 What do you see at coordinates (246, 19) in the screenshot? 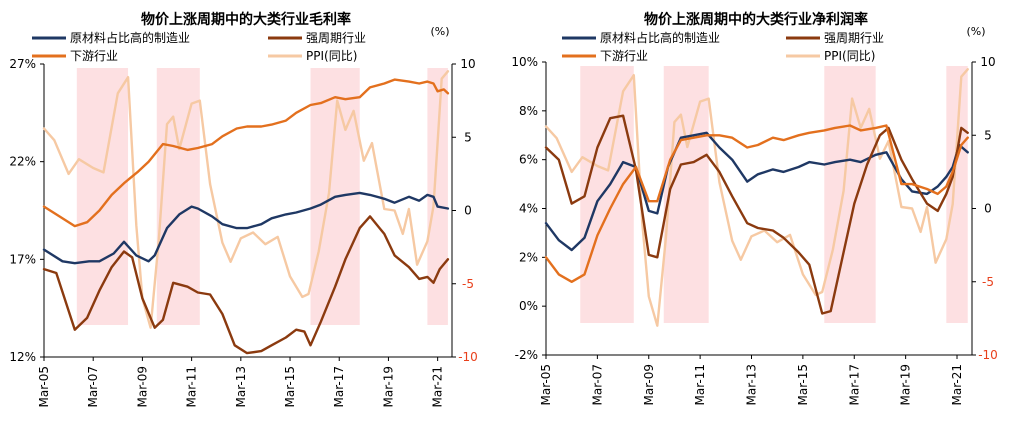
I see `chart-title: 物价上涨周期中的大类行业毛利率` at bounding box center [246, 19].